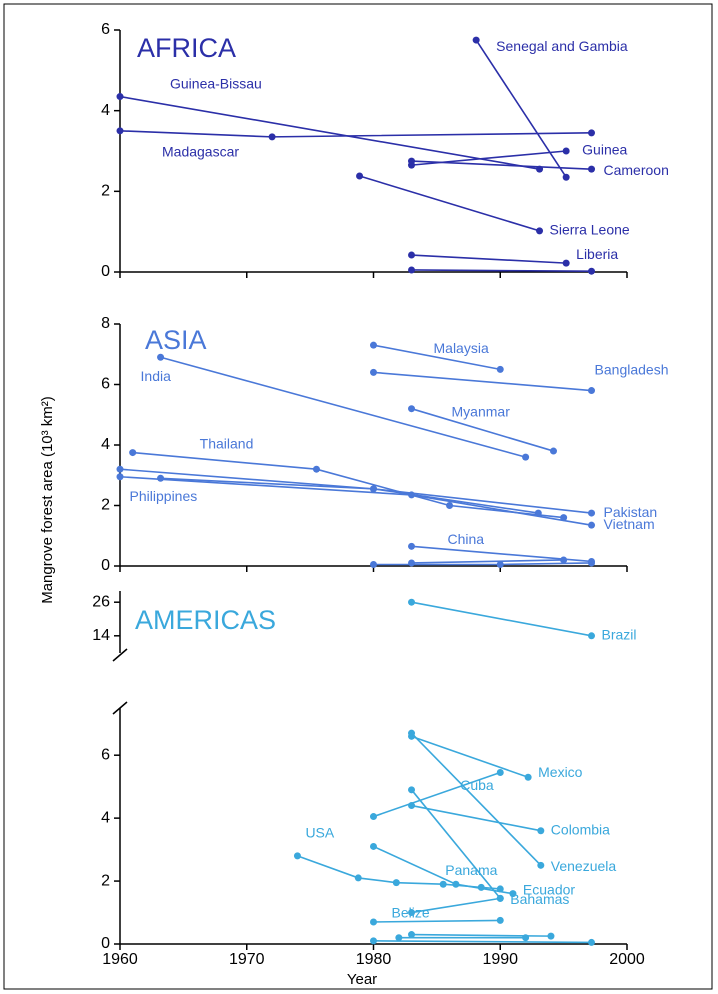 The height and width of the screenshot is (994, 718). Describe the element at coordinates (619, 635) in the screenshot. I see `series-label: Brazil` at that location.